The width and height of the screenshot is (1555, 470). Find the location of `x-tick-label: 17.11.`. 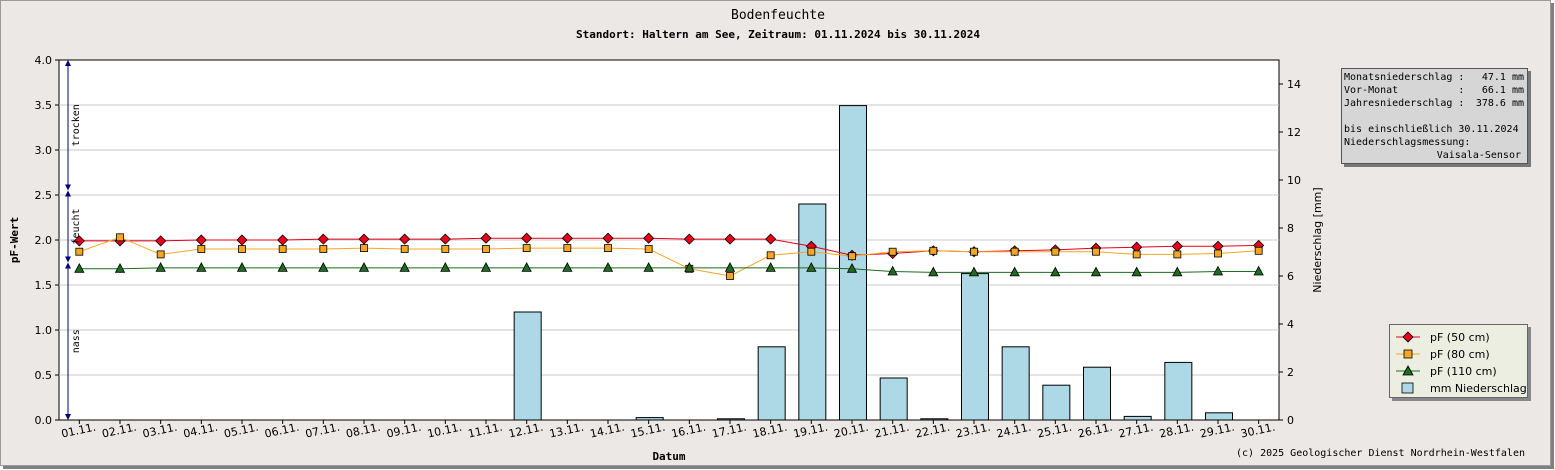

x-tick-label: 17.11. is located at coordinates (729, 431).